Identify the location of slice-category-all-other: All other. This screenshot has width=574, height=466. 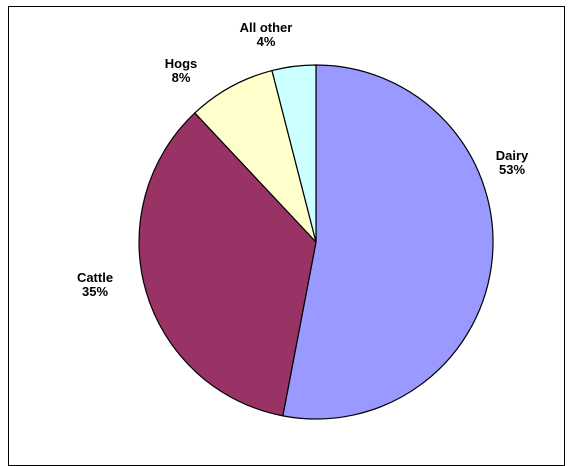
(266, 27).